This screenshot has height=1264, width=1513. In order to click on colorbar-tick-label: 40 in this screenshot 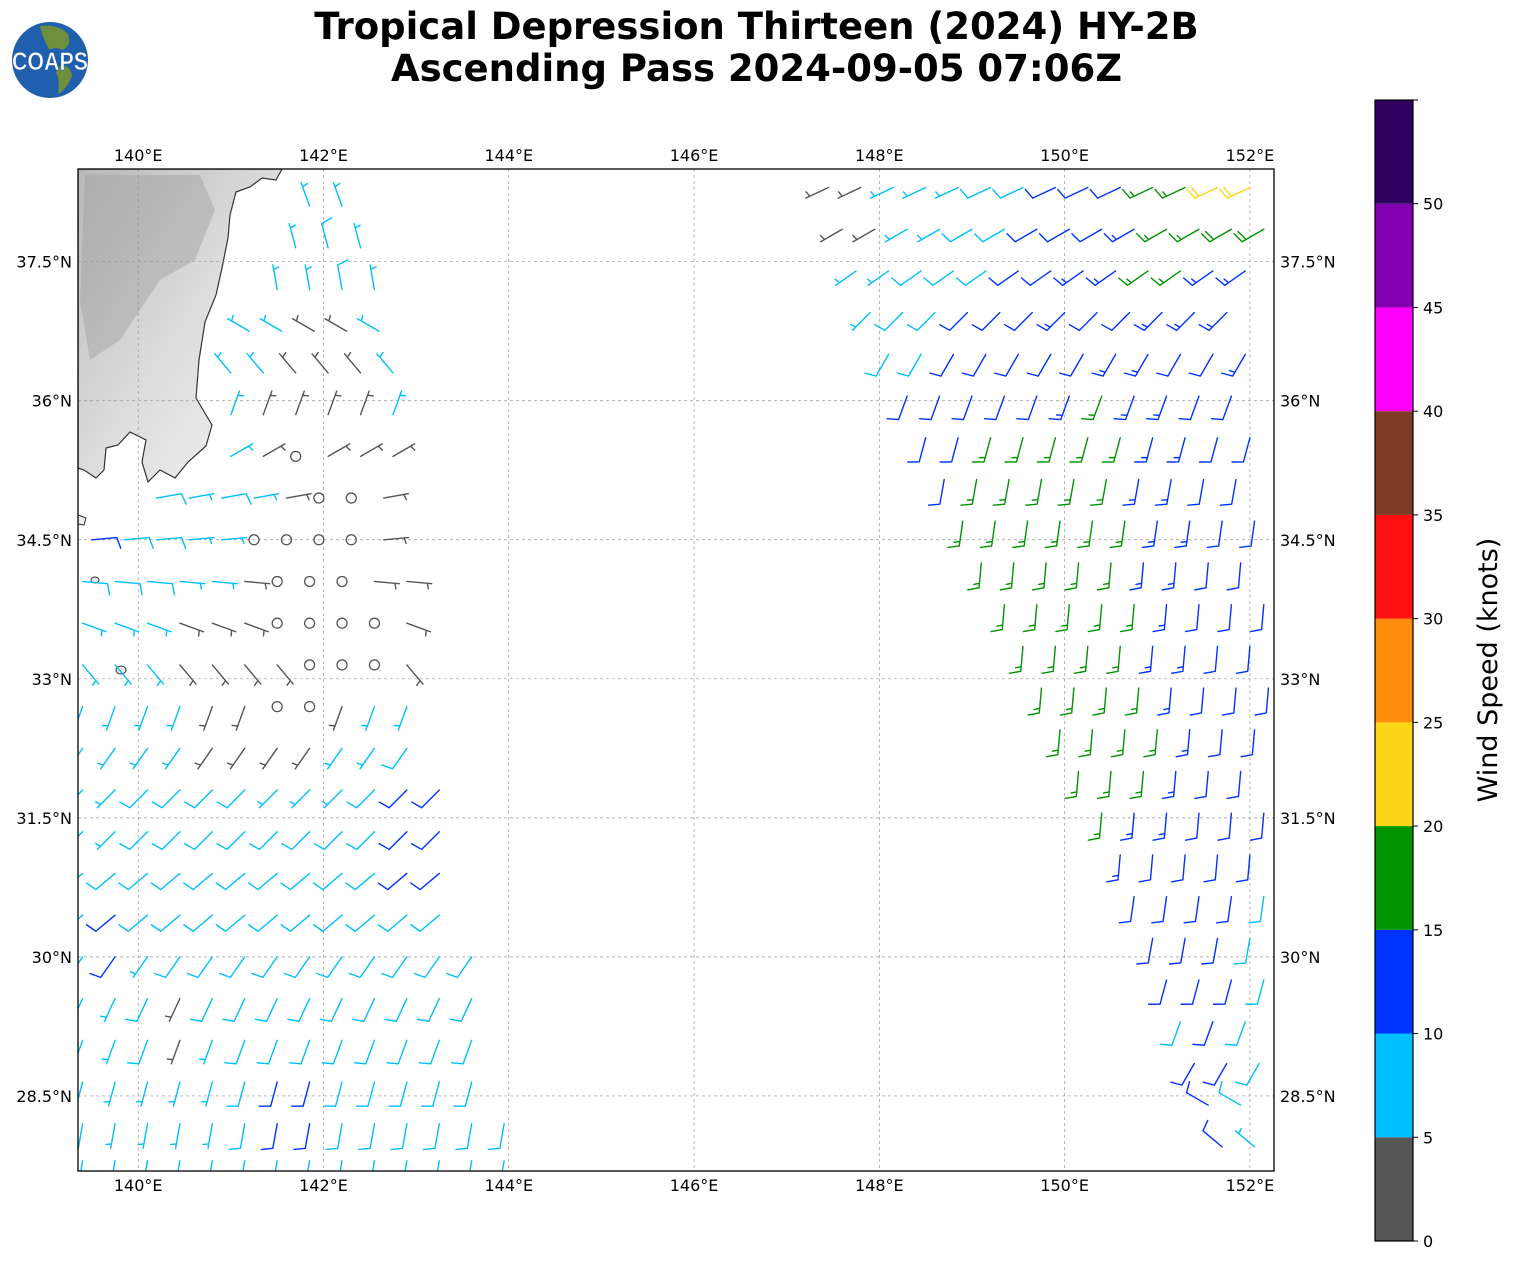, I will do `click(1433, 411)`.